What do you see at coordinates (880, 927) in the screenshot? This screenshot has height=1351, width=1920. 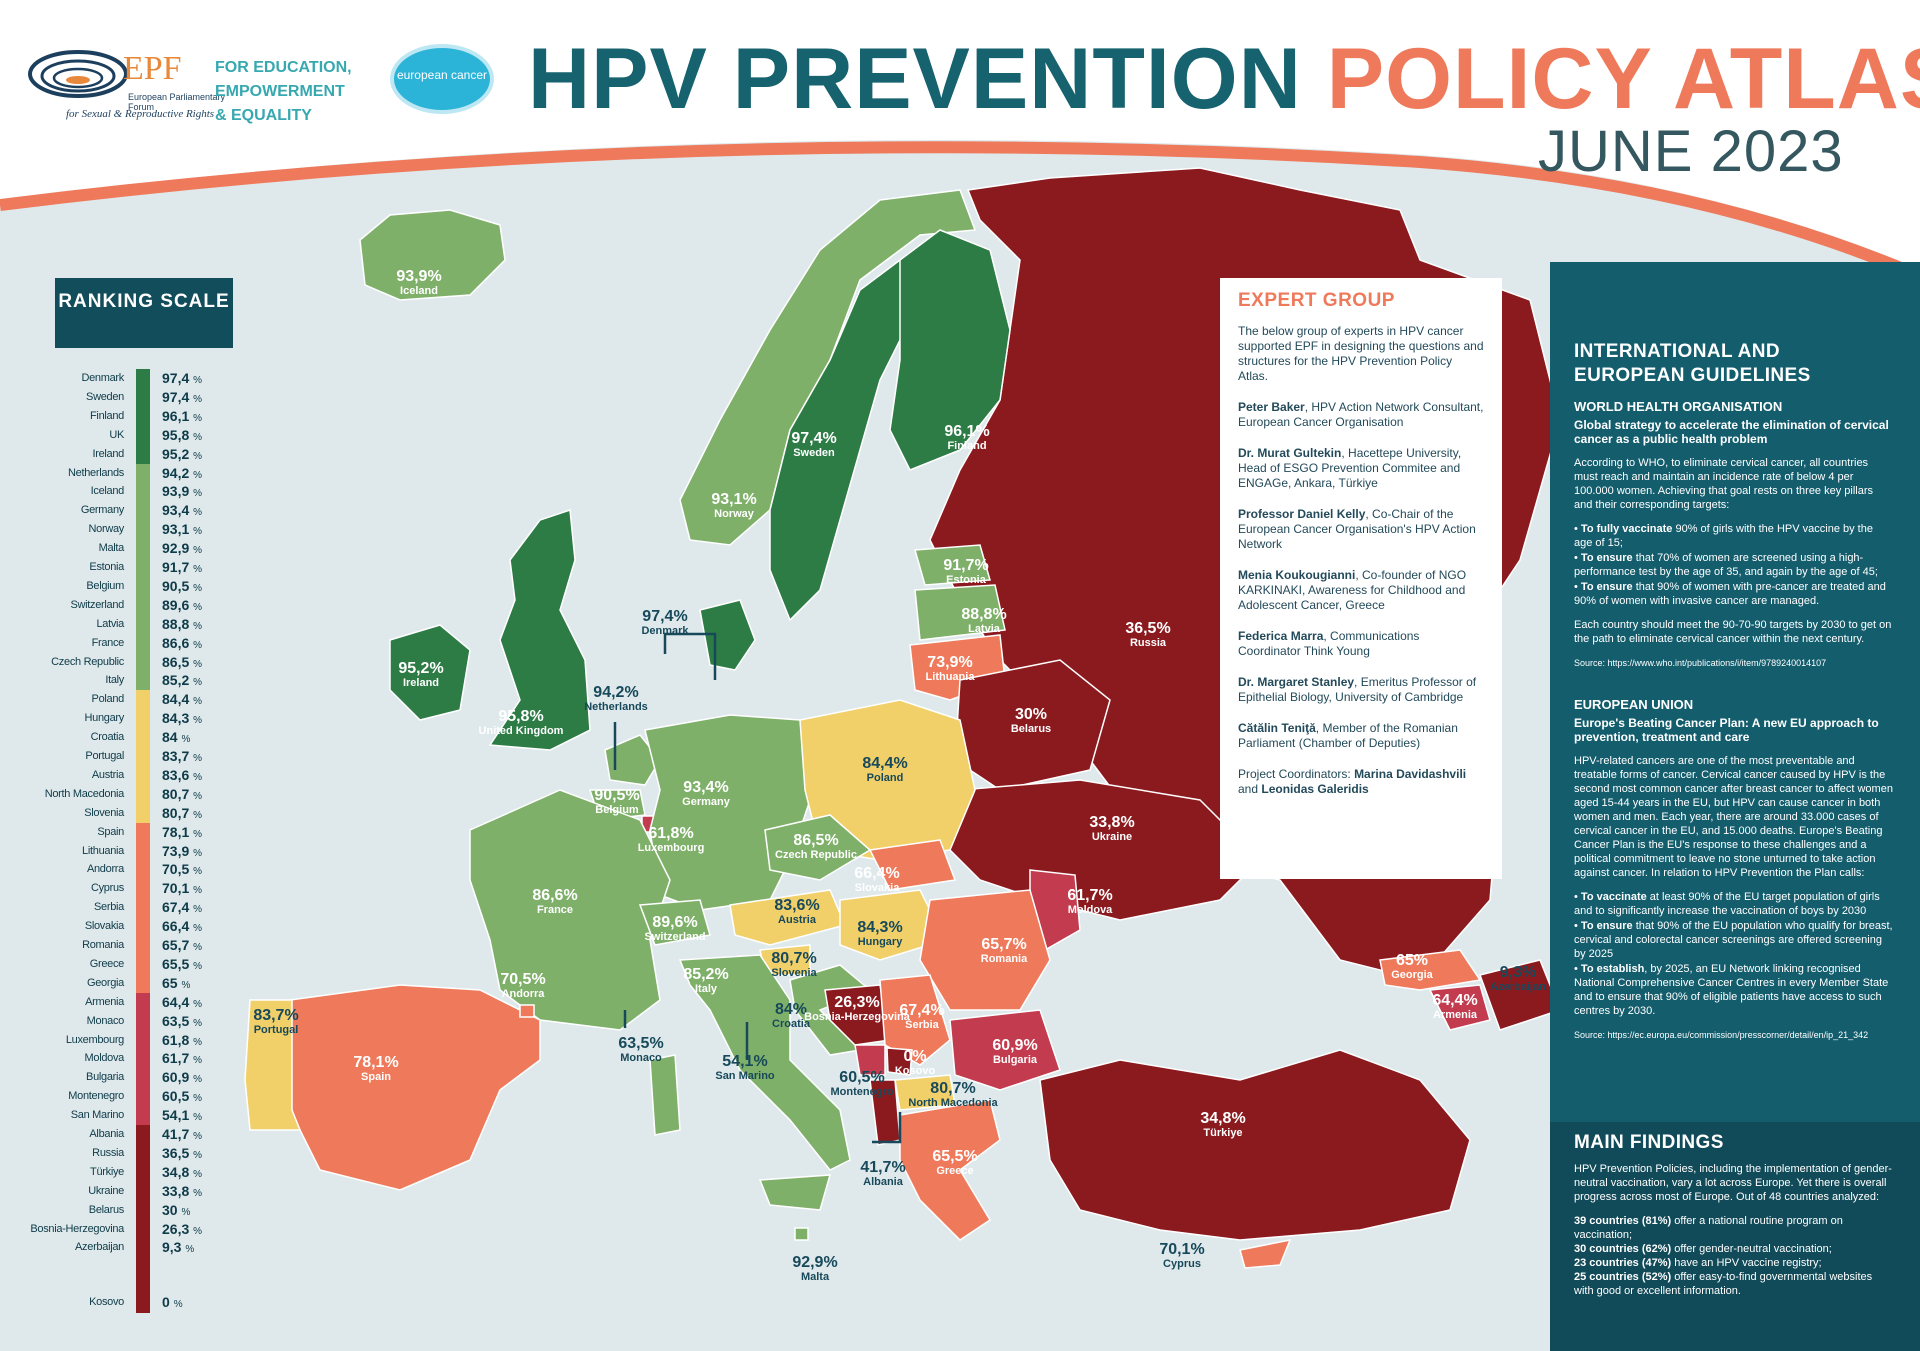 I see `map-label-value: 84,3%` at bounding box center [880, 927].